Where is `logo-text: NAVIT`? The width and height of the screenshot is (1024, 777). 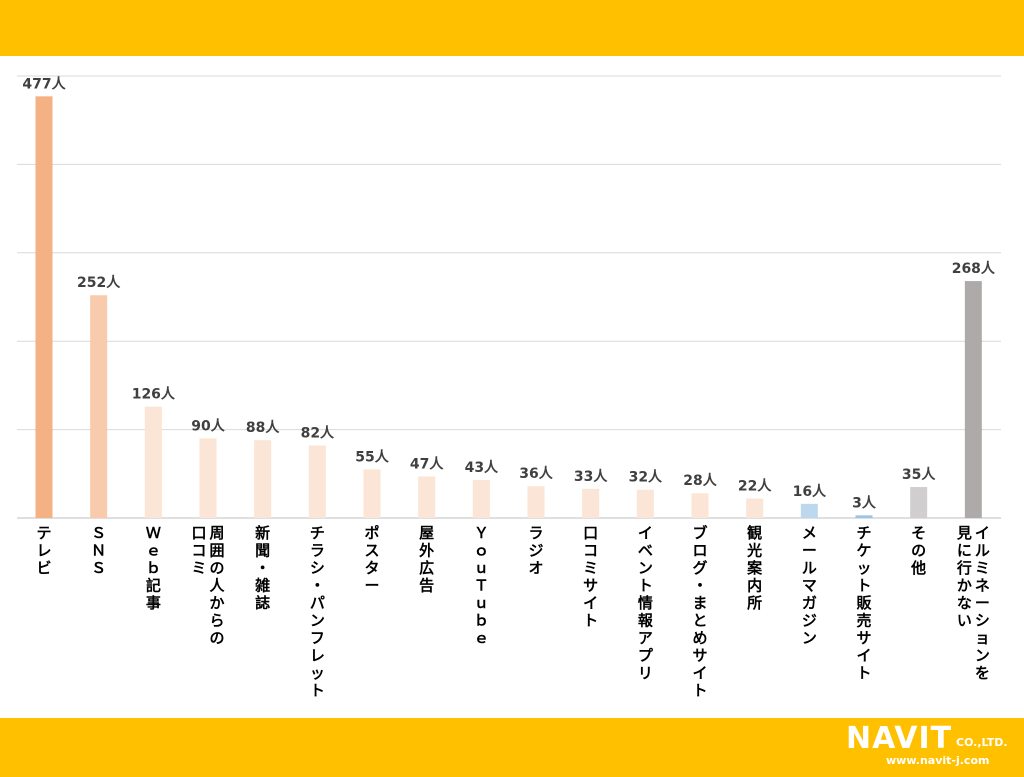
logo-text: NAVIT is located at coordinates (899, 738).